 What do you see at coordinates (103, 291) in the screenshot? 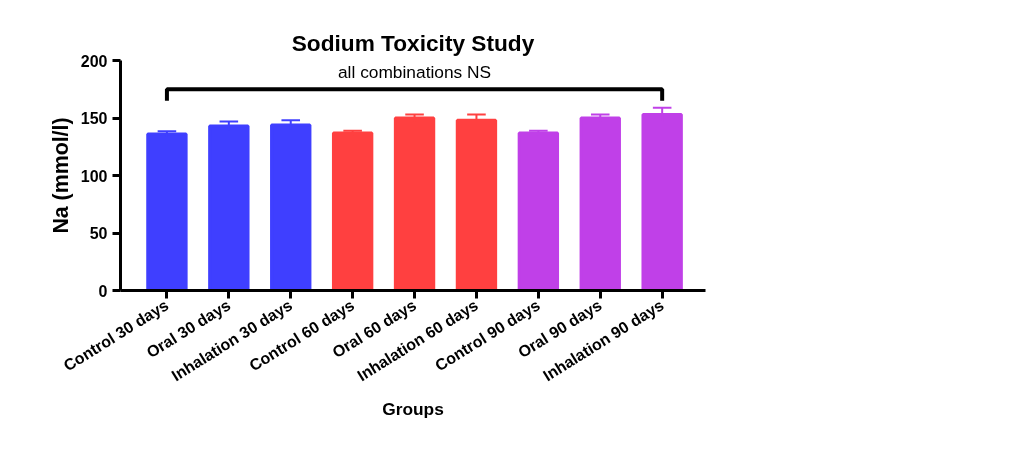
I see `y-tick-label: 0` at bounding box center [103, 291].